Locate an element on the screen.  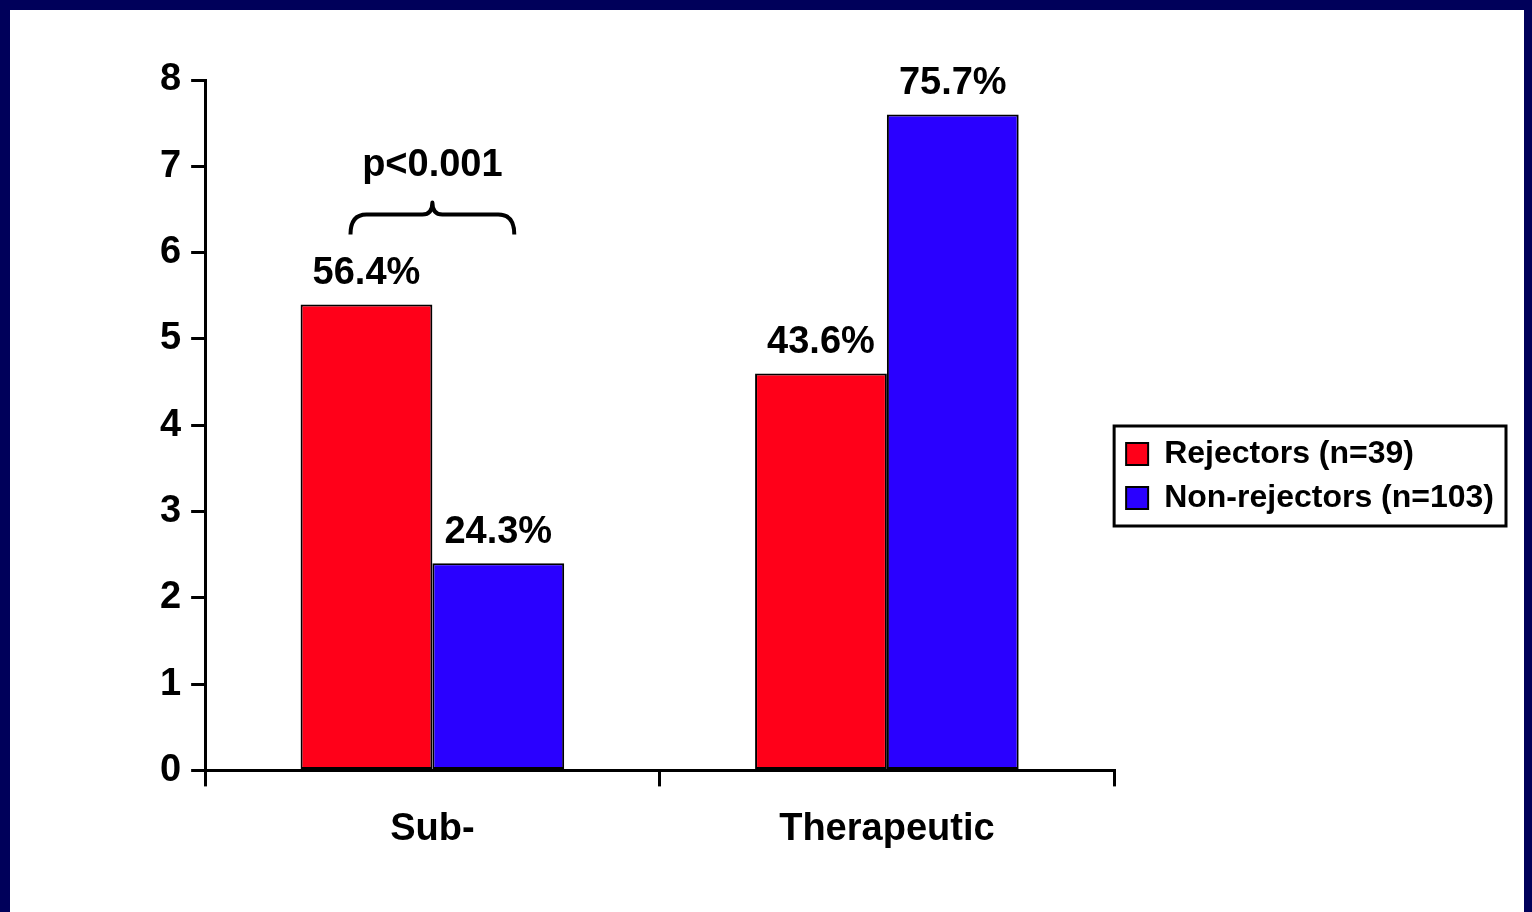
y-tick-label: 1 is located at coordinates (170, 681).